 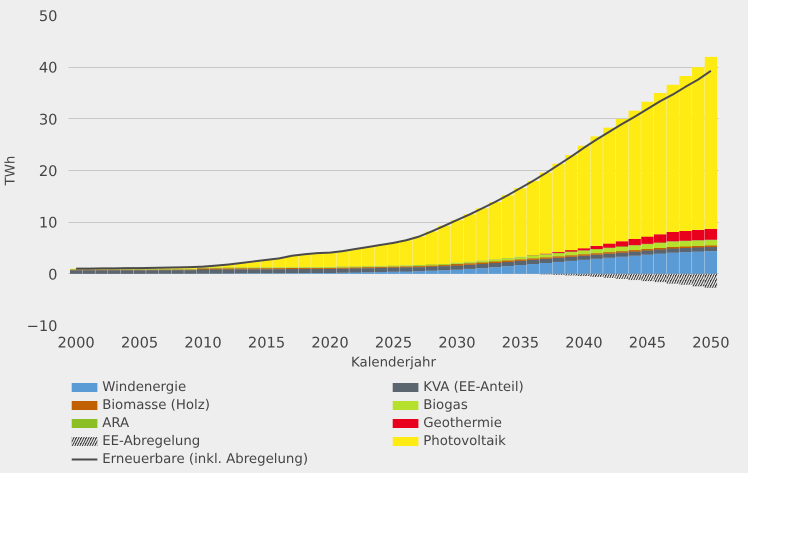 I want to click on x-tick-label: 2045, so click(x=647, y=343).